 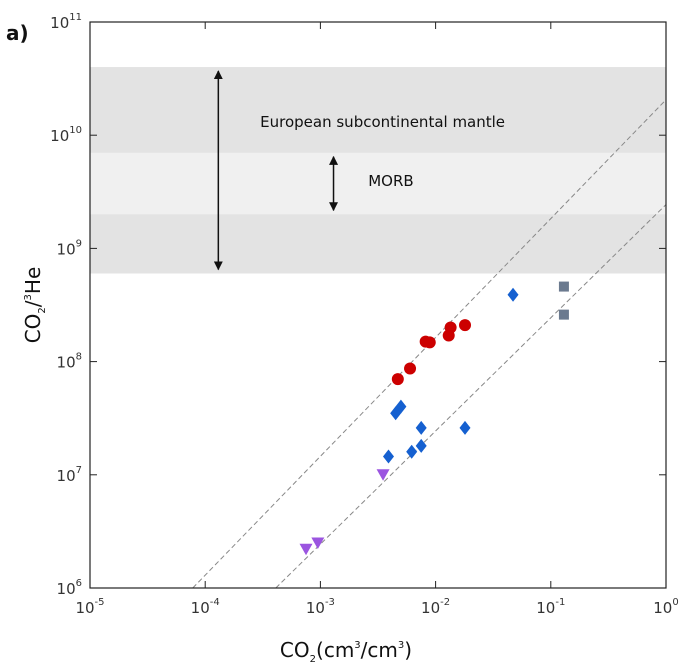 What do you see at coordinates (66, 22) in the screenshot?
I see `y-tick-label-5: 10¹¹` at bounding box center [66, 22].